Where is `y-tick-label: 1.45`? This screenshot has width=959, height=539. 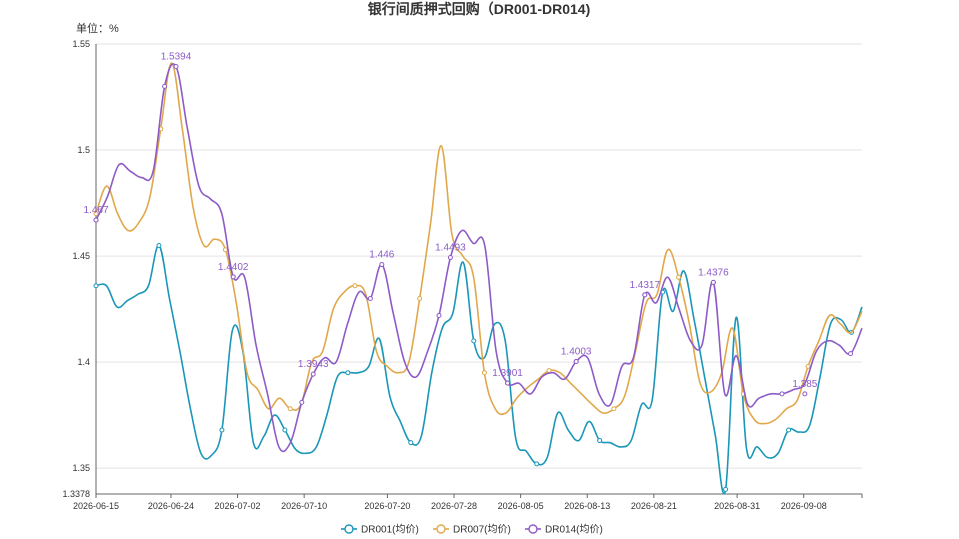 y-tick-label: 1.45 is located at coordinates (81, 256).